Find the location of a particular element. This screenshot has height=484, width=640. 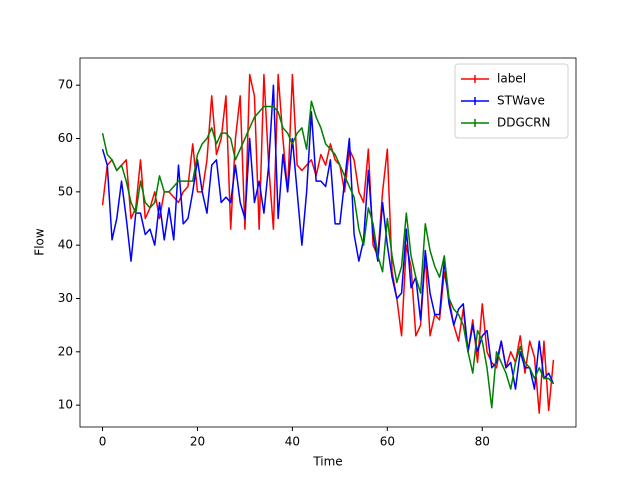

x-tick-label: 0 is located at coordinates (103, 442).